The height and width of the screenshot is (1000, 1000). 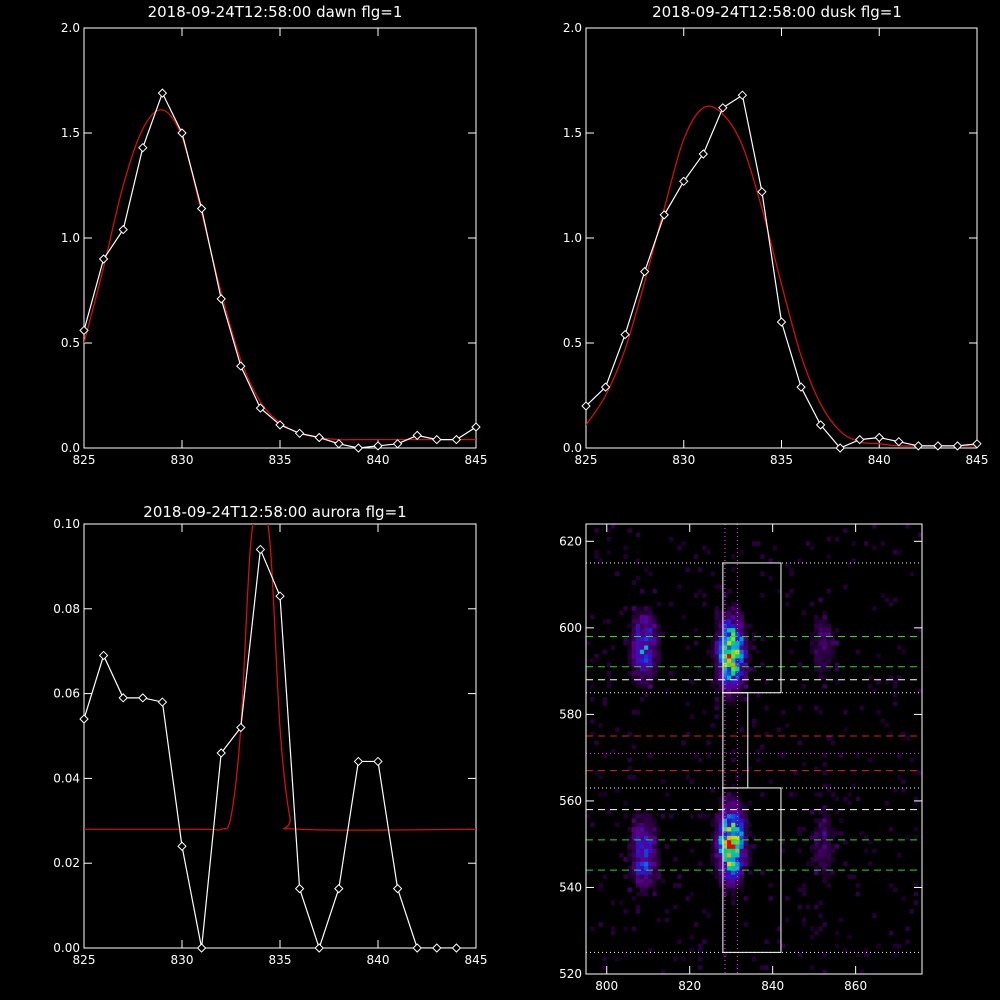 What do you see at coordinates (781, 276) in the screenshot?
I see `fit-curve` at bounding box center [781, 276].